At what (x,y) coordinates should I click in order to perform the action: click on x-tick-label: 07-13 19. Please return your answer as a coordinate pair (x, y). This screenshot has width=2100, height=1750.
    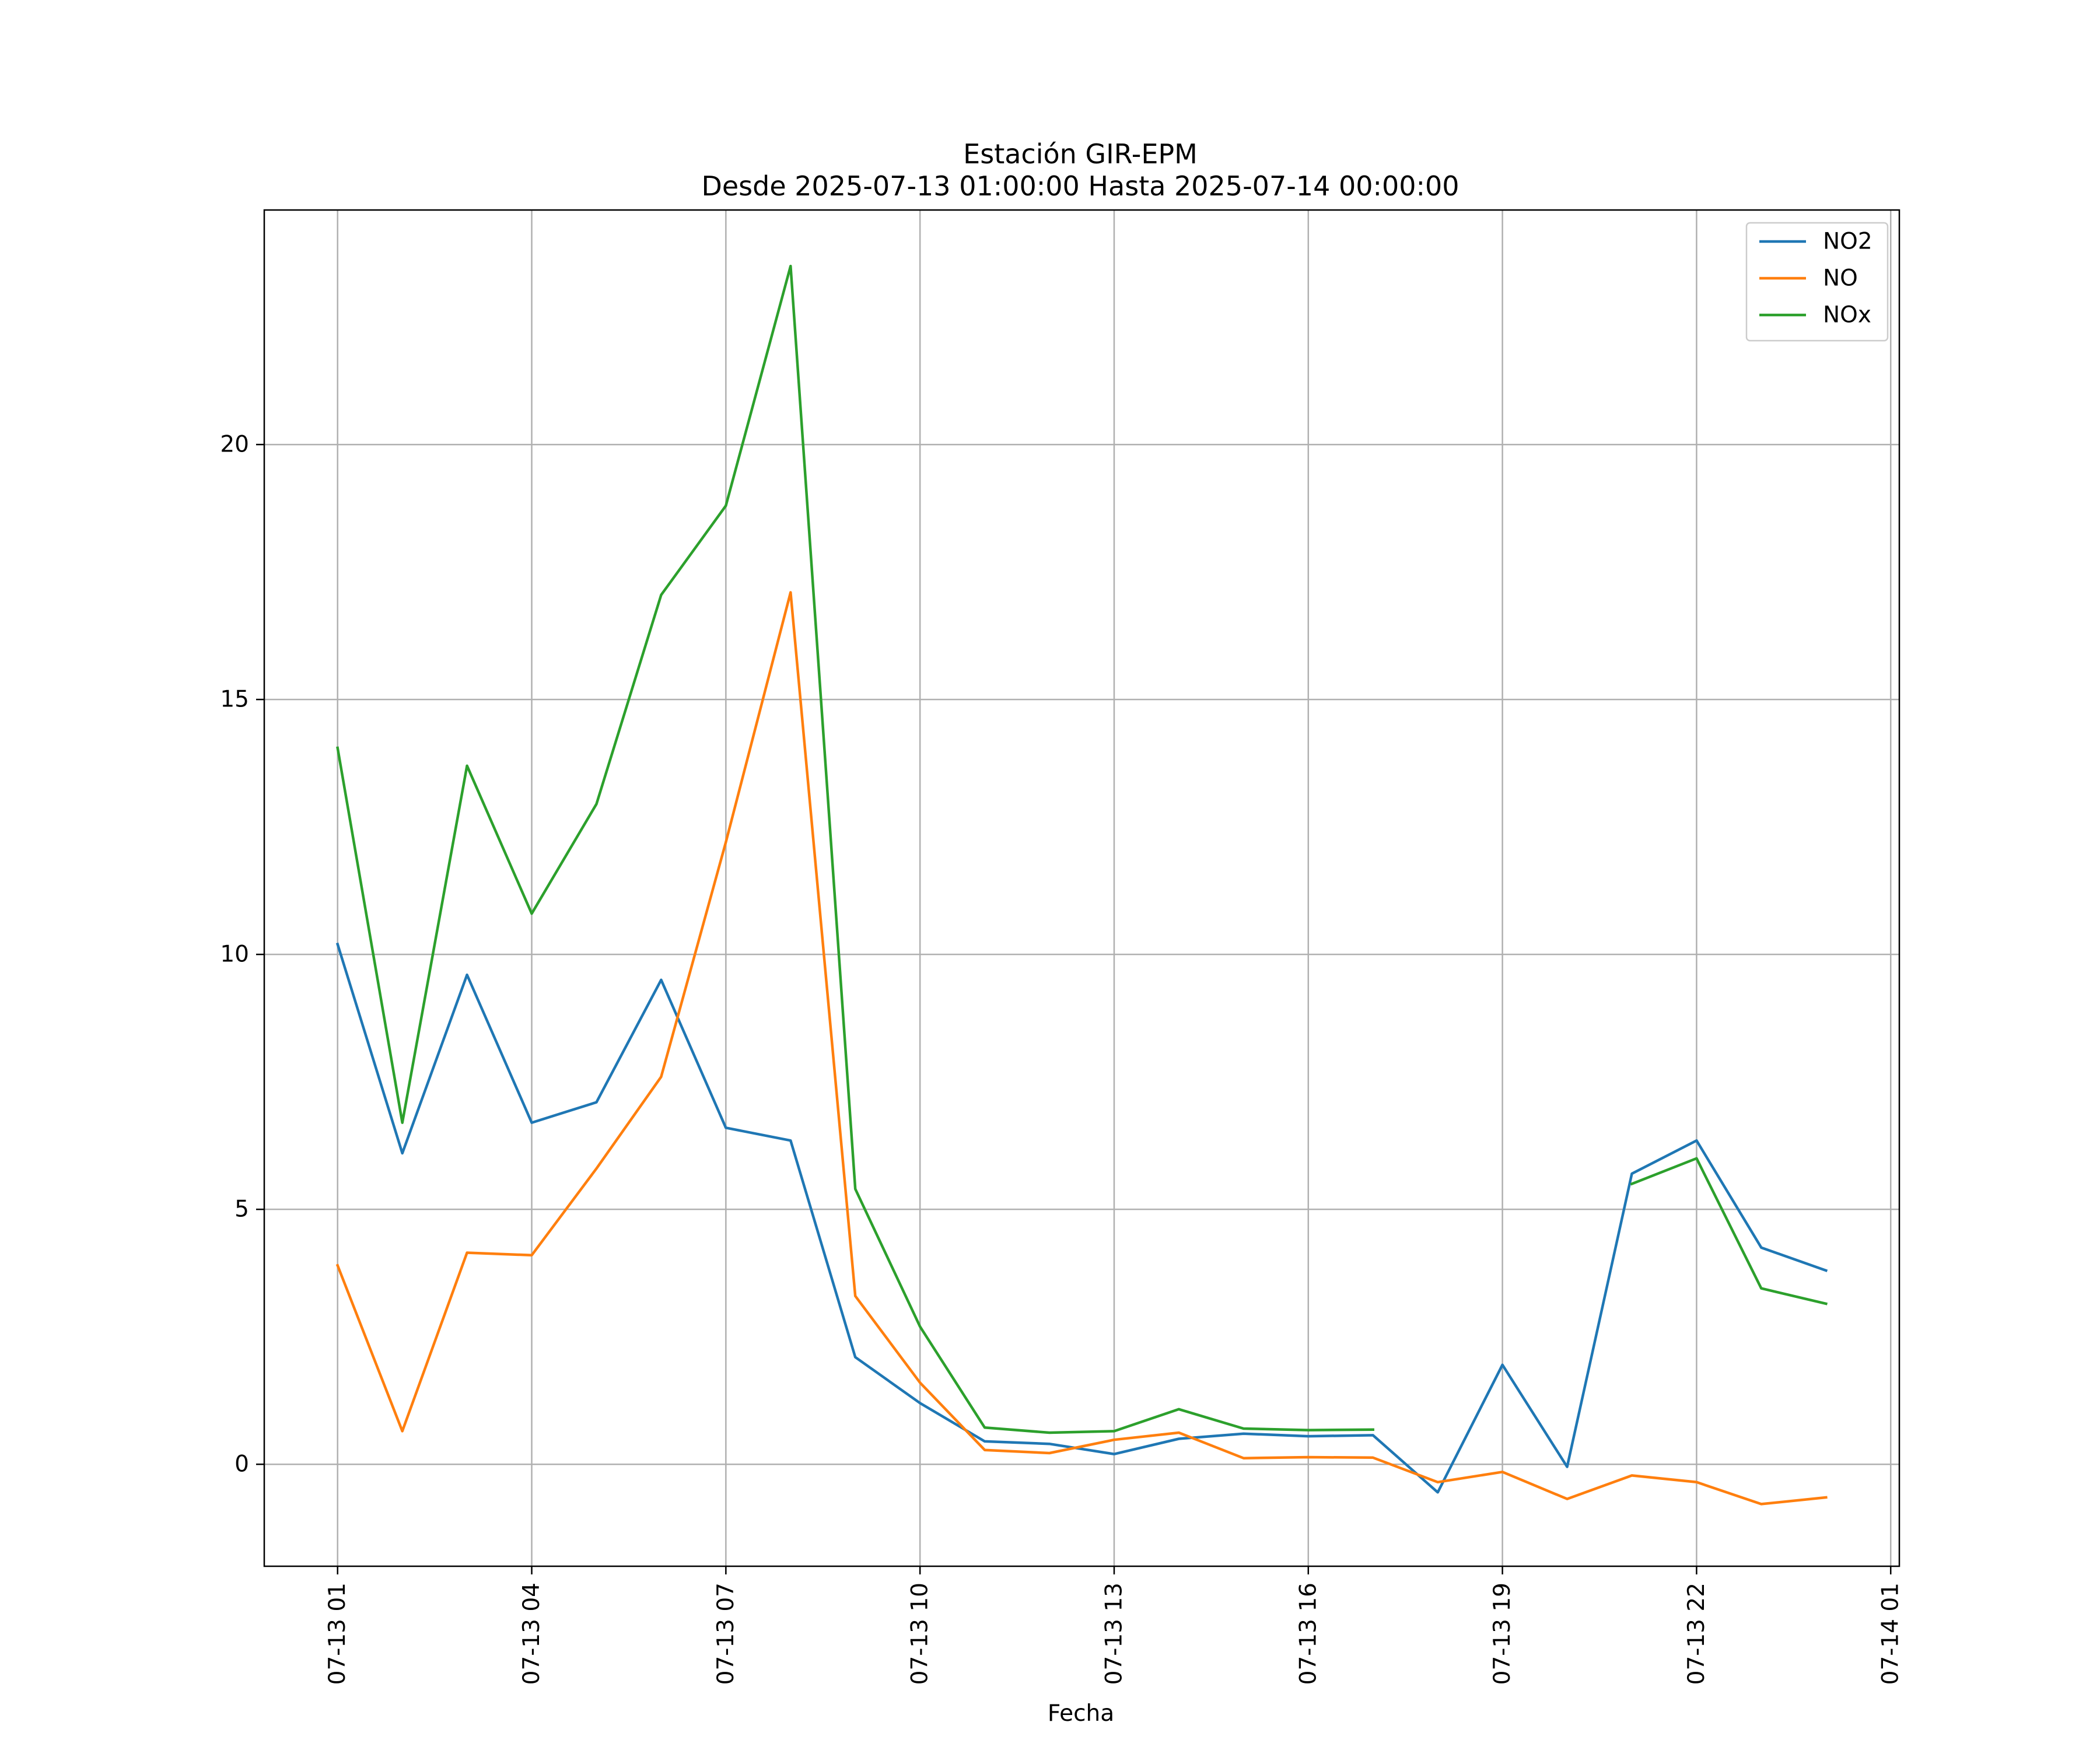
    Looking at the image, I should click on (1503, 1634).